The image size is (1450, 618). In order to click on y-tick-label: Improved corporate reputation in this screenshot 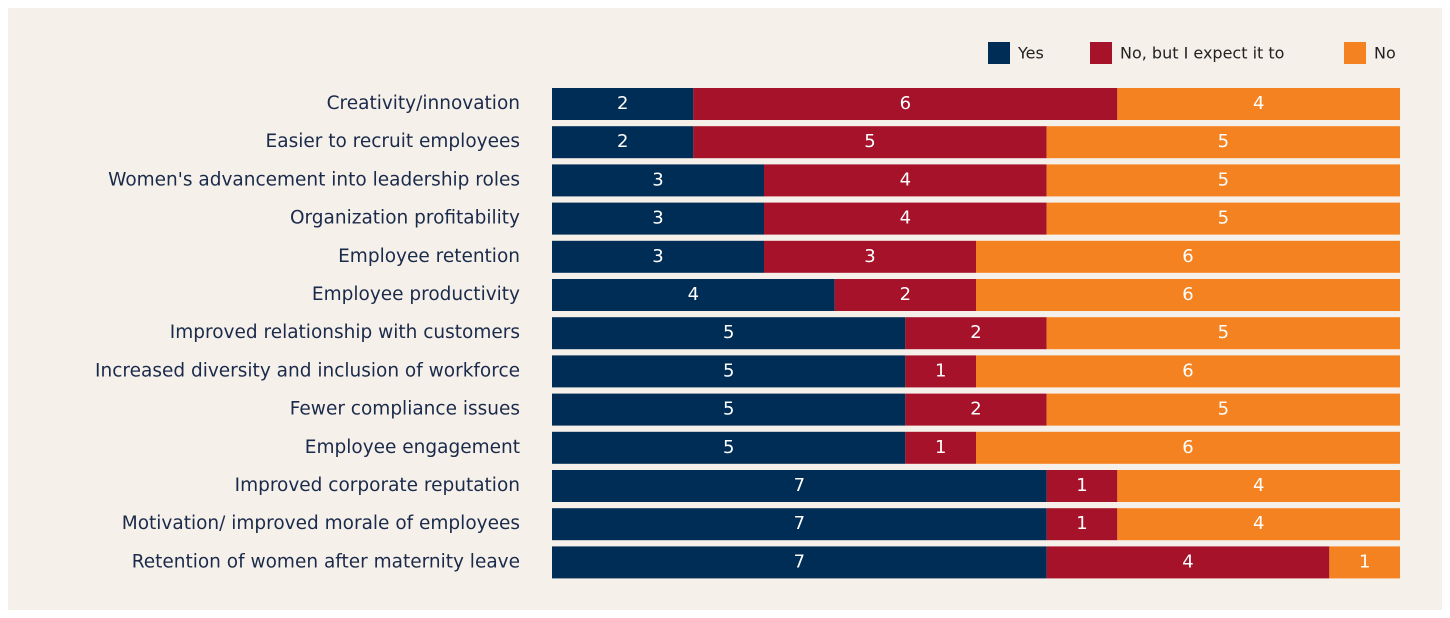, I will do `click(377, 485)`.